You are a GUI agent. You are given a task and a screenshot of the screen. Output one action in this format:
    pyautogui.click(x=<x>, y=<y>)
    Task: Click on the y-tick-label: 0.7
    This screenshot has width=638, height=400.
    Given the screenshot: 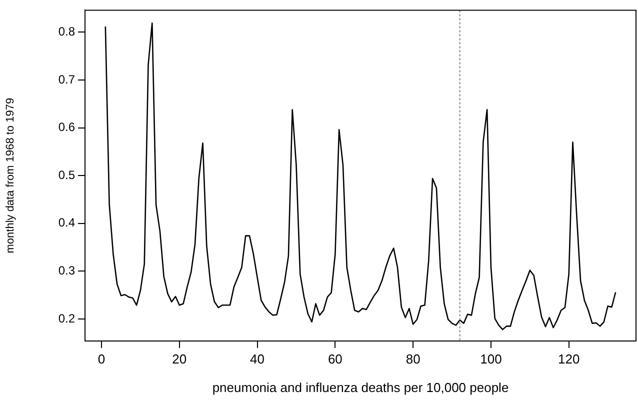 What is the action you would take?
    pyautogui.click(x=67, y=79)
    